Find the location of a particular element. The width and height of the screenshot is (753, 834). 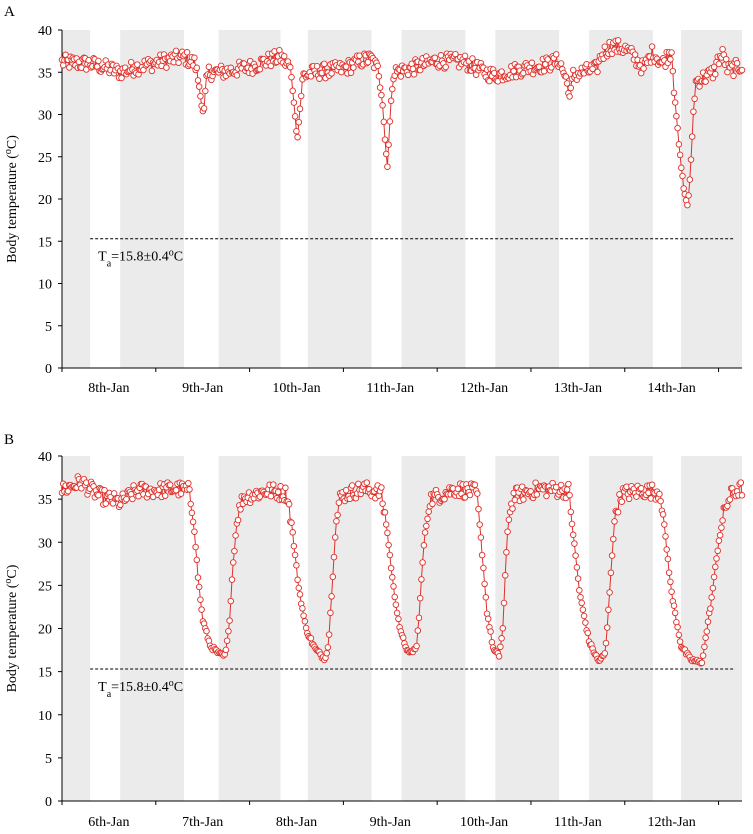

y-tick-label-a-35: 35 is located at coordinates (45, 73).